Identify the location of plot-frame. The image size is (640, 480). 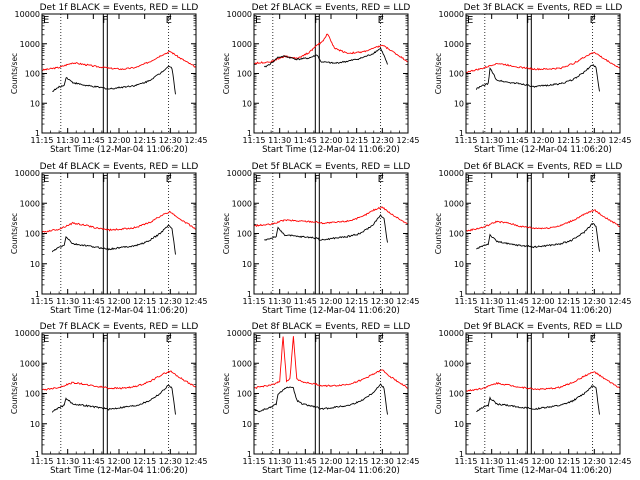
(331, 73).